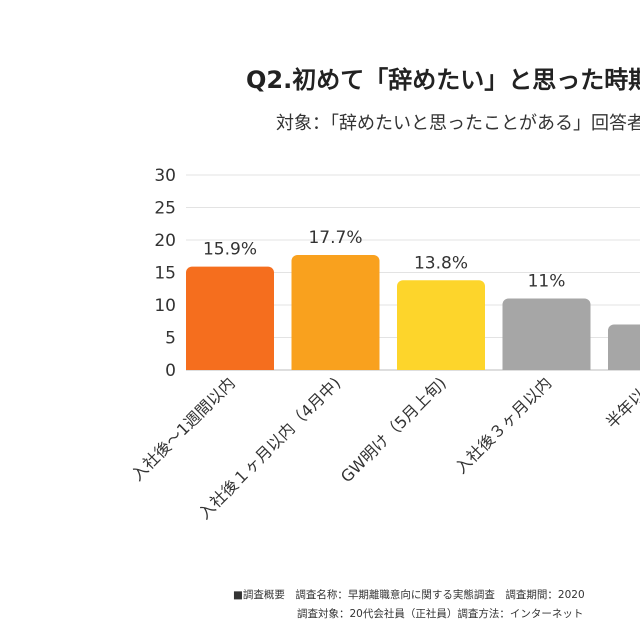  Describe the element at coordinates (458, 123) in the screenshot. I see `chart-subtitle: 対象：「辞めたいと思ったことがある」回答者` at that location.